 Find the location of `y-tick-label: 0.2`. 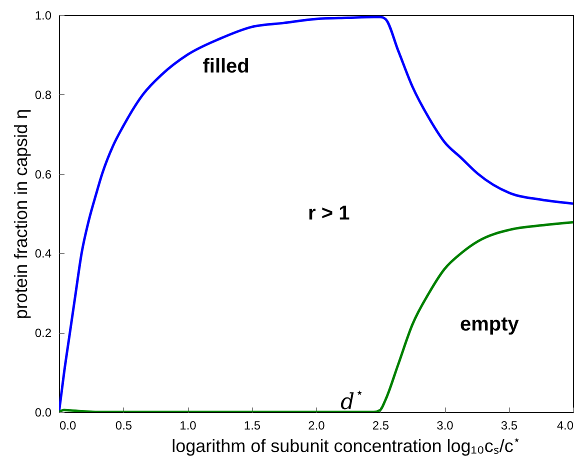

y-tick-label: 0.2 is located at coordinates (43, 333).